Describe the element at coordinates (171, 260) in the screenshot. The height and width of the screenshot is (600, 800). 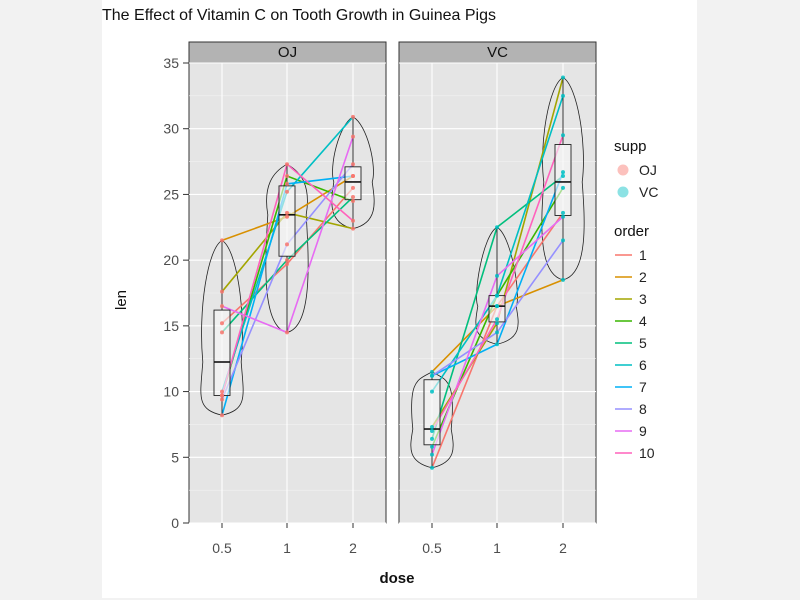
I see `y-tick-label: 20` at that location.